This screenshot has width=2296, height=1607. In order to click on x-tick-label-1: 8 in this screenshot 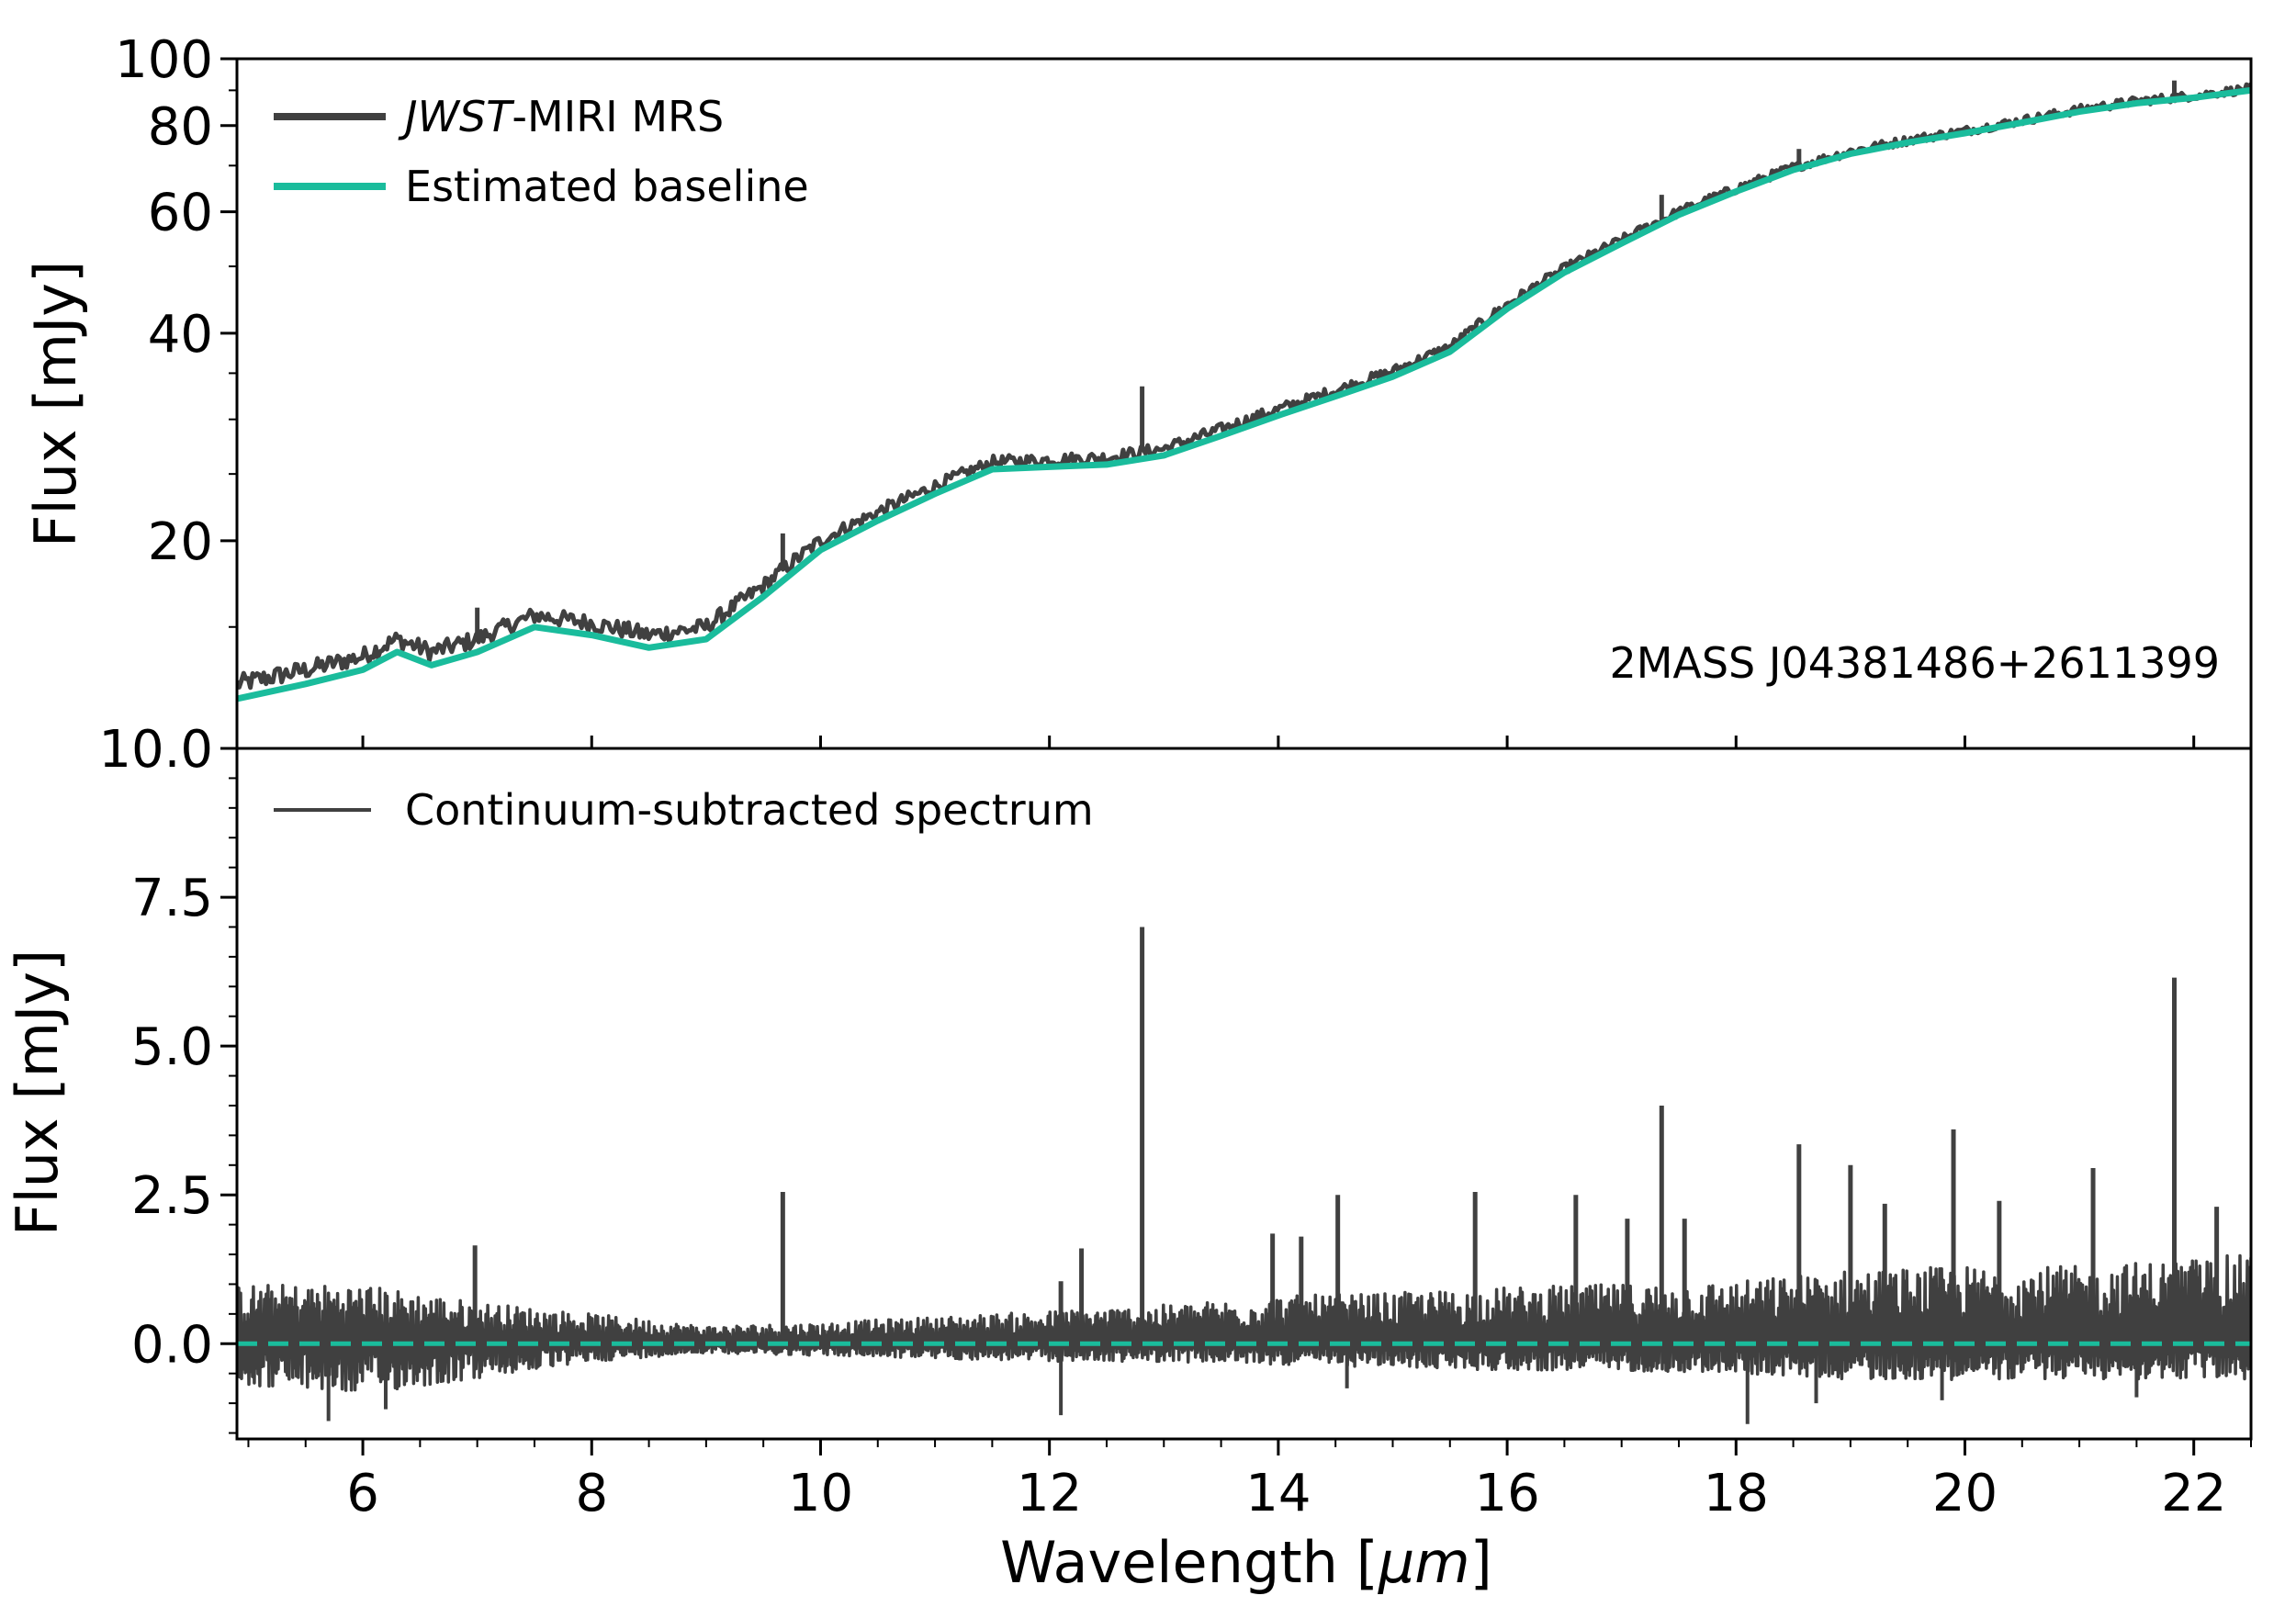, I will do `click(591, 1493)`.